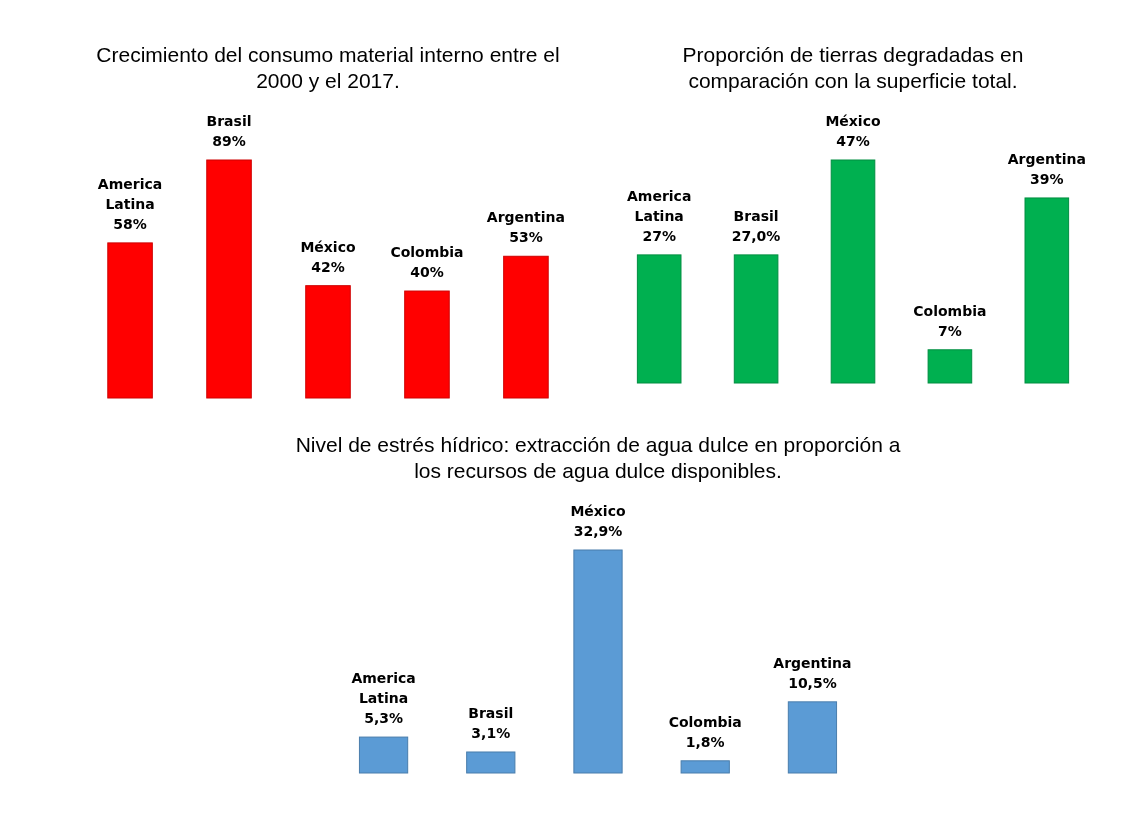 The height and width of the screenshot is (814, 1131). I want to click on data-label: 5,3%, so click(383, 718).